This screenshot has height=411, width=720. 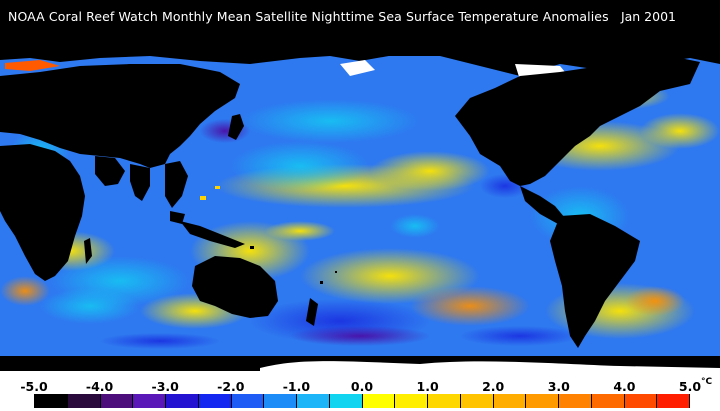 What do you see at coordinates (427, 386) in the screenshot?
I see `legend-tick: 1.0` at bounding box center [427, 386].